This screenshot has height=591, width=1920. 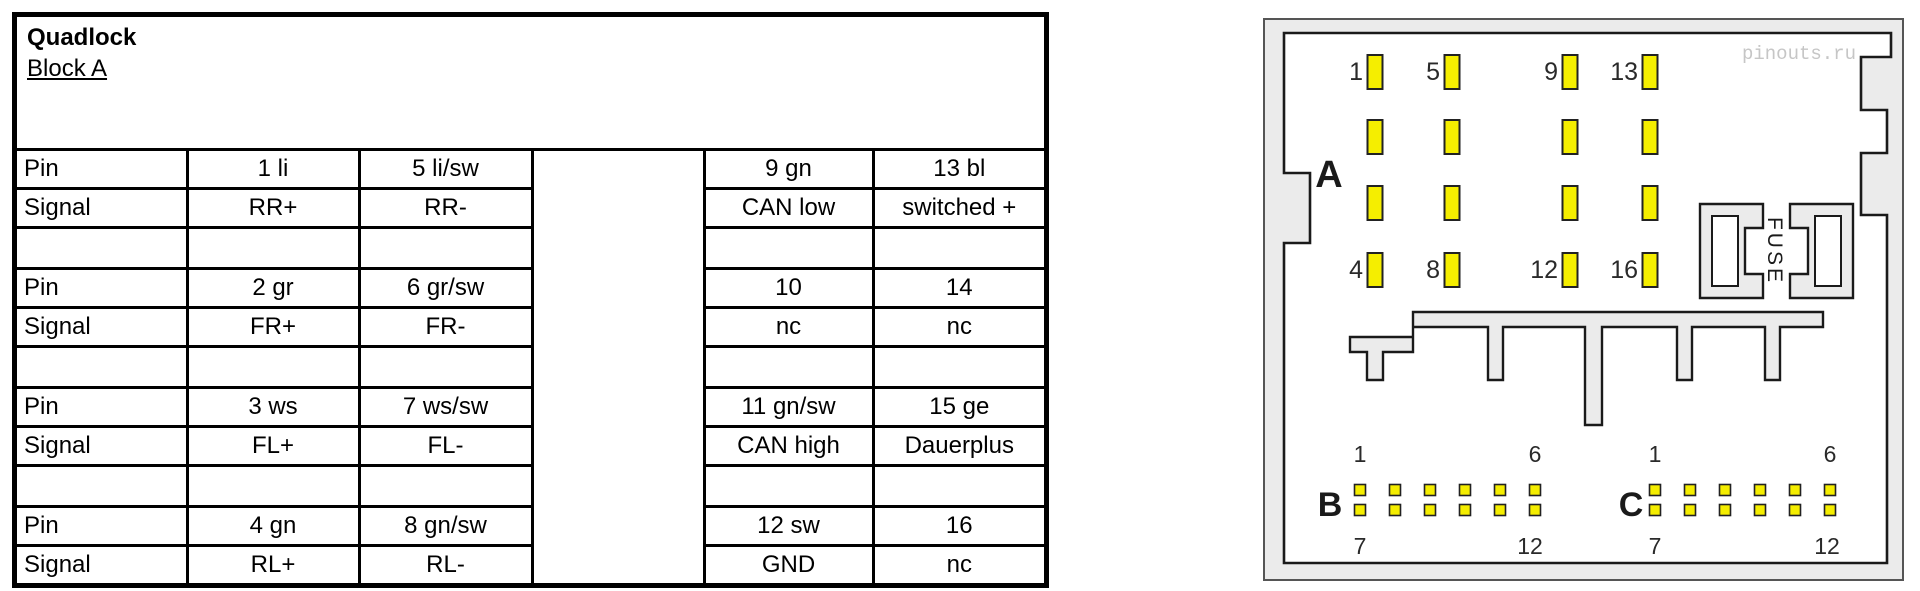 What do you see at coordinates (788, 169) in the screenshot?
I see `table-cell: 9 gn` at bounding box center [788, 169].